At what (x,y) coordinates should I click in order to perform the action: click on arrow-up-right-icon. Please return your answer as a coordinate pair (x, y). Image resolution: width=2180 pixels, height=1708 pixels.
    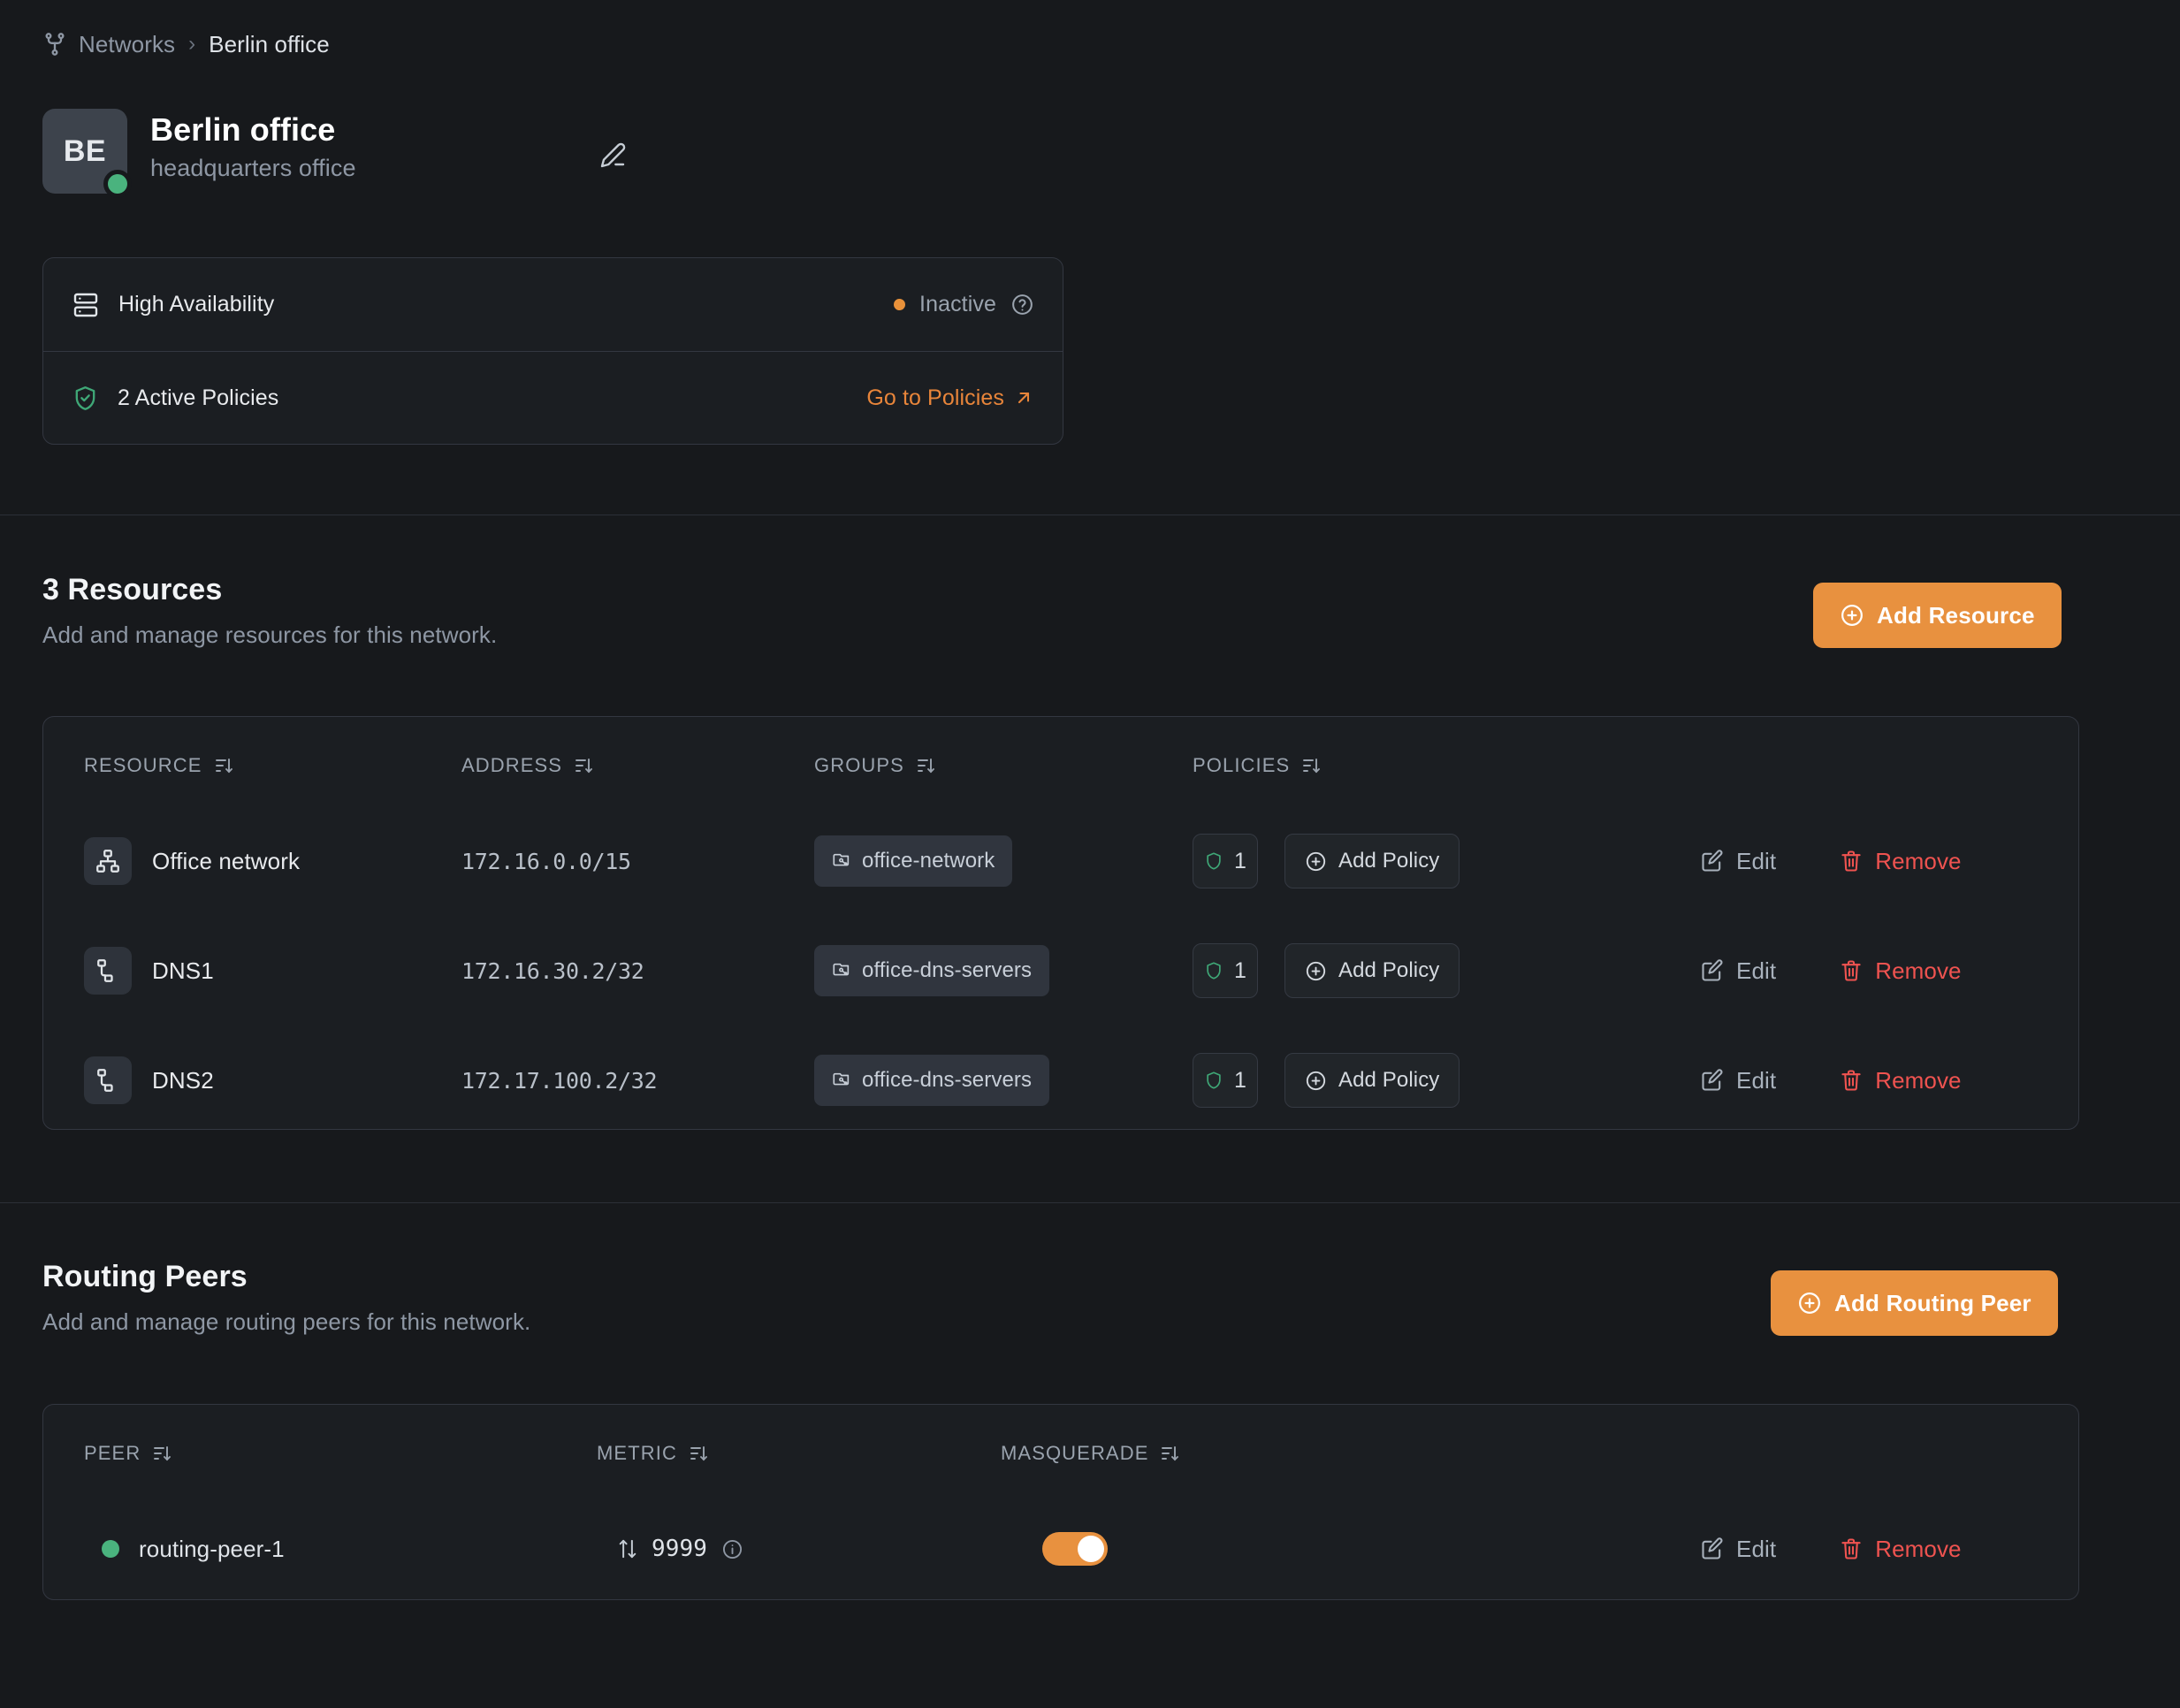
    Looking at the image, I should click on (1023, 397).